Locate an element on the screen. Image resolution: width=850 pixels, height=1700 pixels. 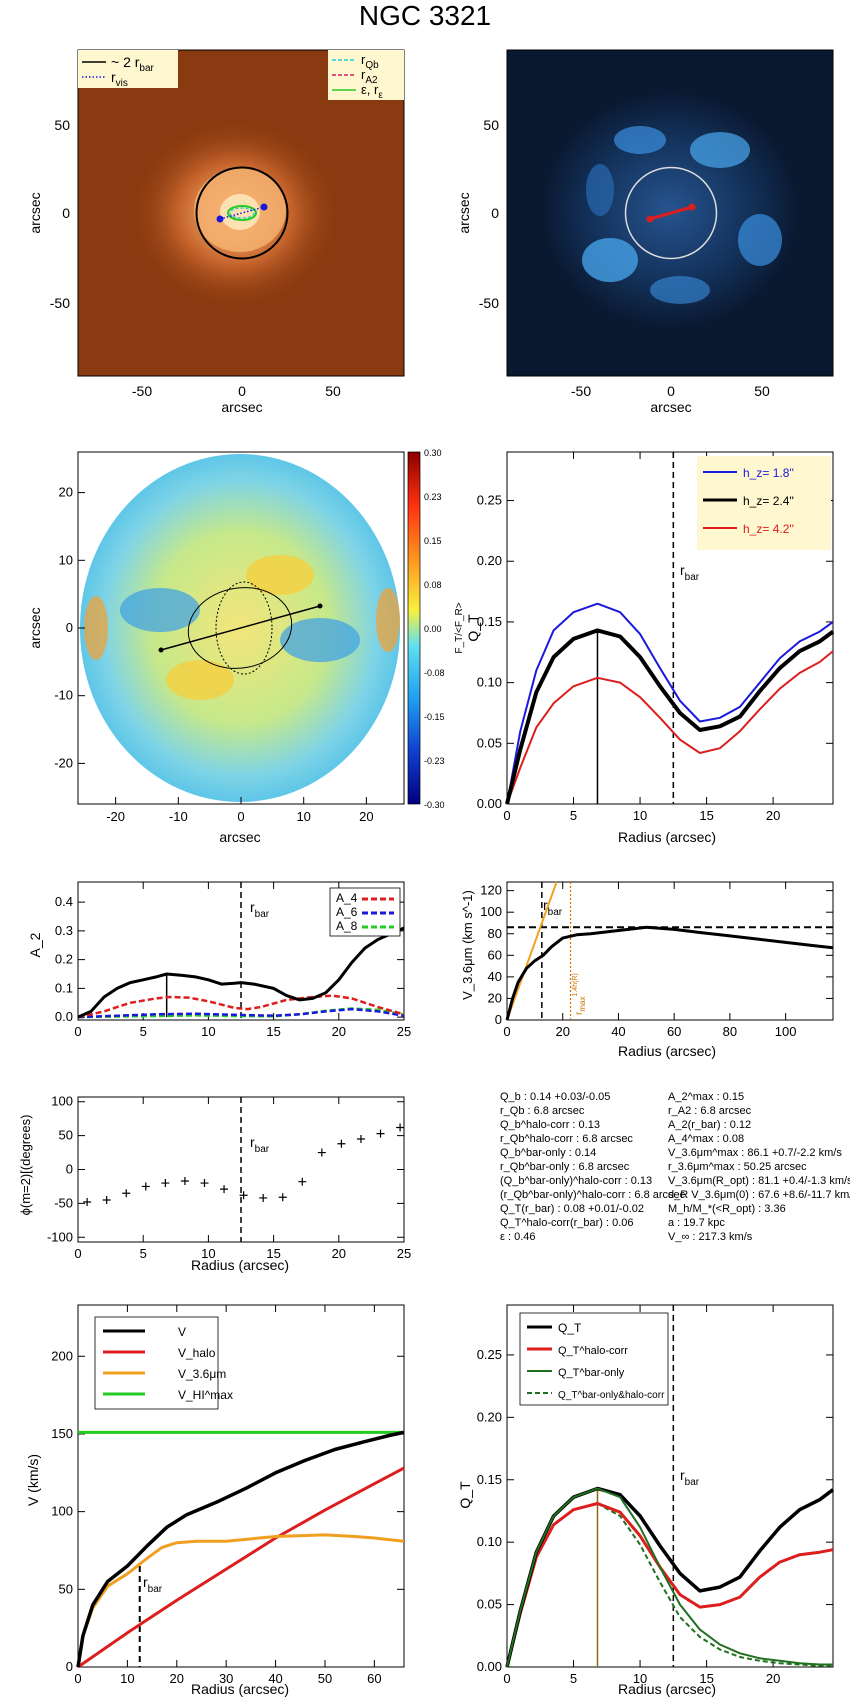
x-tick-label: 60 is located at coordinates (374, 1678).